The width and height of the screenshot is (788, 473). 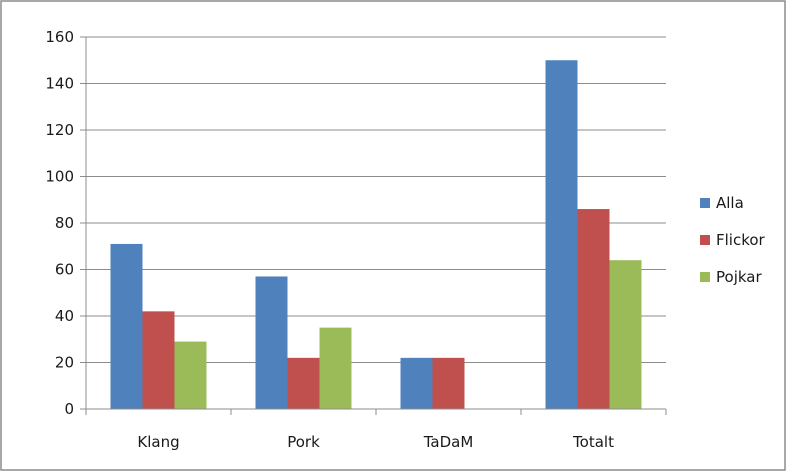 What do you see at coordinates (741, 240) in the screenshot?
I see `legend-label-flickor: Flickor` at bounding box center [741, 240].